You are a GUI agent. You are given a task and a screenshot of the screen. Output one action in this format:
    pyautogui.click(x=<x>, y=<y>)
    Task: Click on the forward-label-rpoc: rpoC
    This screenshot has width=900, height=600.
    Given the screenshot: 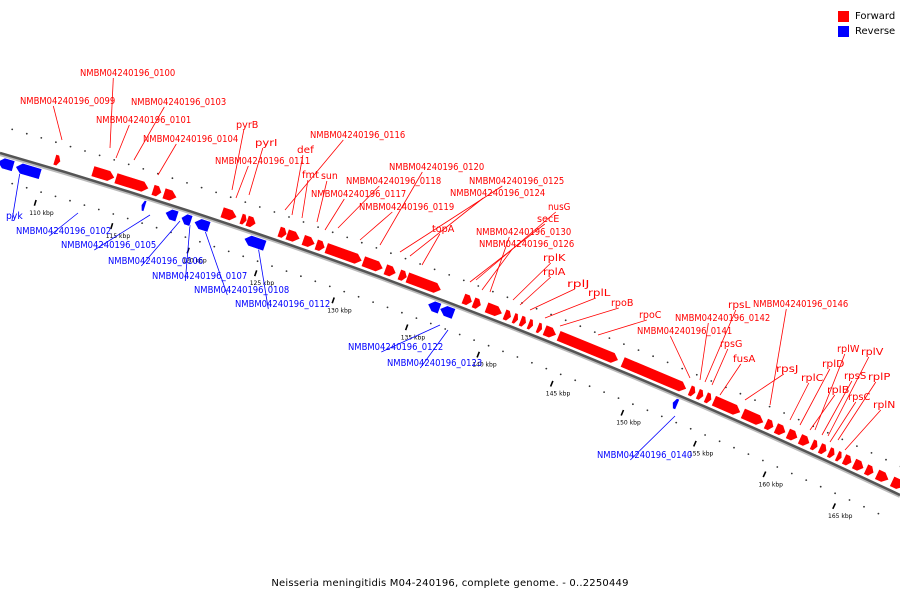 What is the action you would take?
    pyautogui.click(x=650, y=315)
    